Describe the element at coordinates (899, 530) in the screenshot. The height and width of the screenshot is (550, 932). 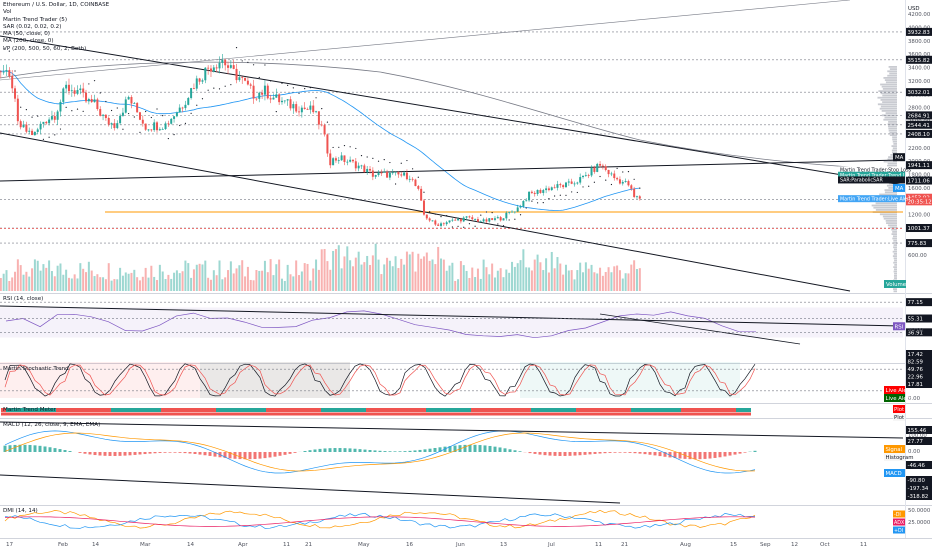
I see `dmi-tag` at that location.